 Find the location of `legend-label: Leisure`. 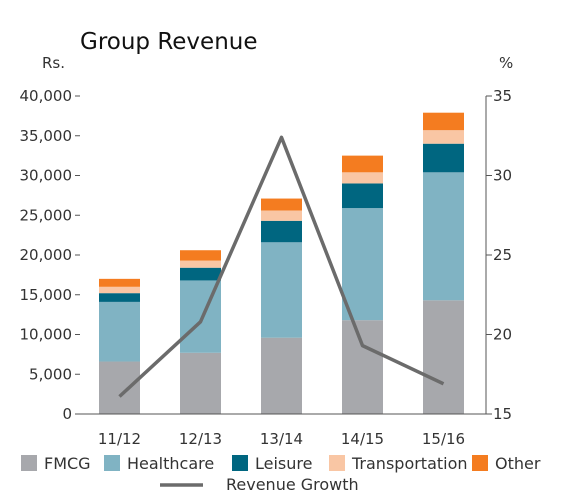

legend-label: Leisure is located at coordinates (283, 463).